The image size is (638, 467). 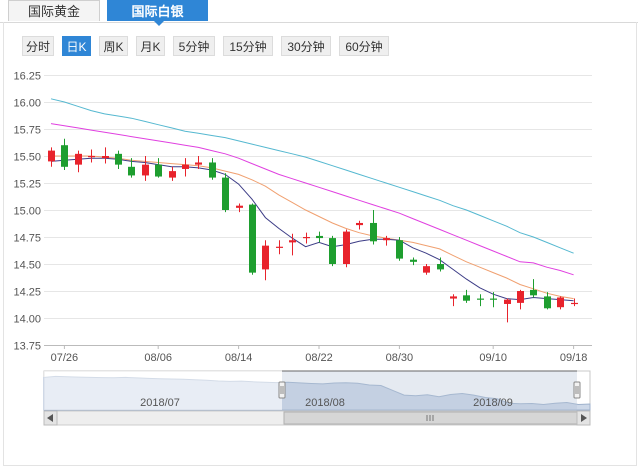 What do you see at coordinates (364, 46) in the screenshot?
I see `period-button-60min: 60分钟` at bounding box center [364, 46].